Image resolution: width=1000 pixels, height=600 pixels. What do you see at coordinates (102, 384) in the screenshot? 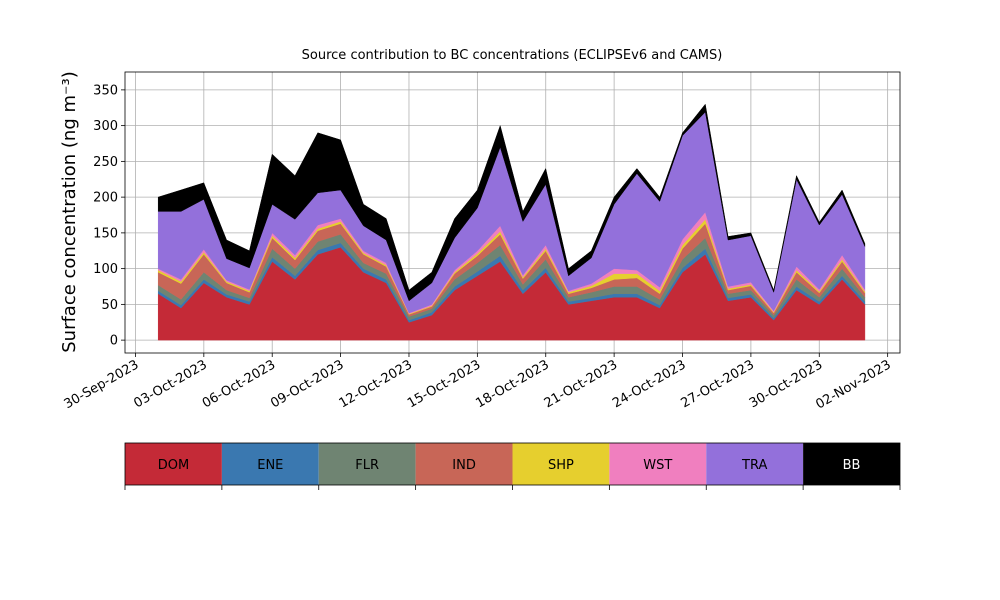
I see `x-tick-label: 30-Sep-2023` at bounding box center [102, 384].